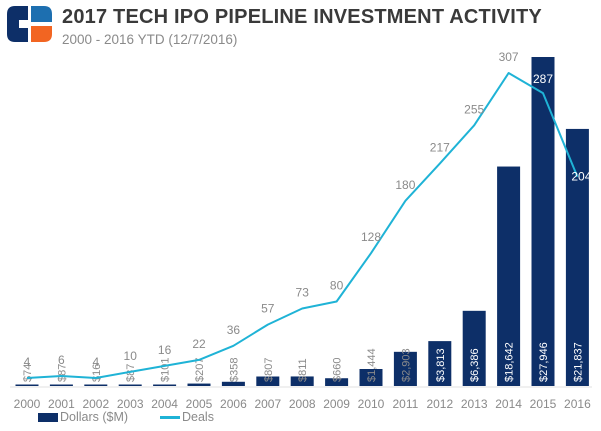  I want to click on x-tick-2015: 2015, so click(543, 404).